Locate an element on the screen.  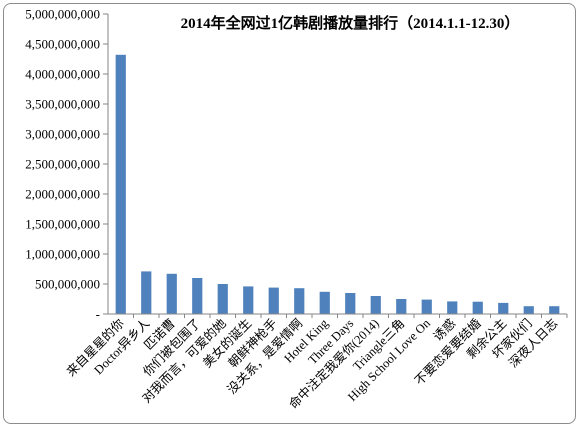
y-tick-label: 4,500,000,000 is located at coordinates (62, 44).